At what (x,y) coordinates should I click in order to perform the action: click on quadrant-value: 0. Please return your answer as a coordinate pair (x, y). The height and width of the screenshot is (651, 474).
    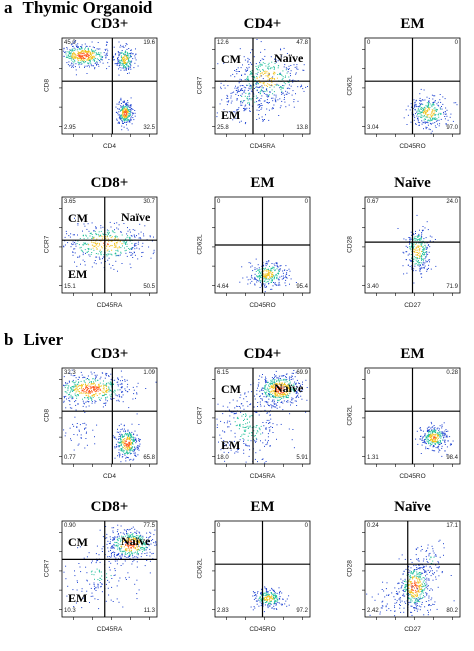
    Looking at the image, I should click on (456, 43).